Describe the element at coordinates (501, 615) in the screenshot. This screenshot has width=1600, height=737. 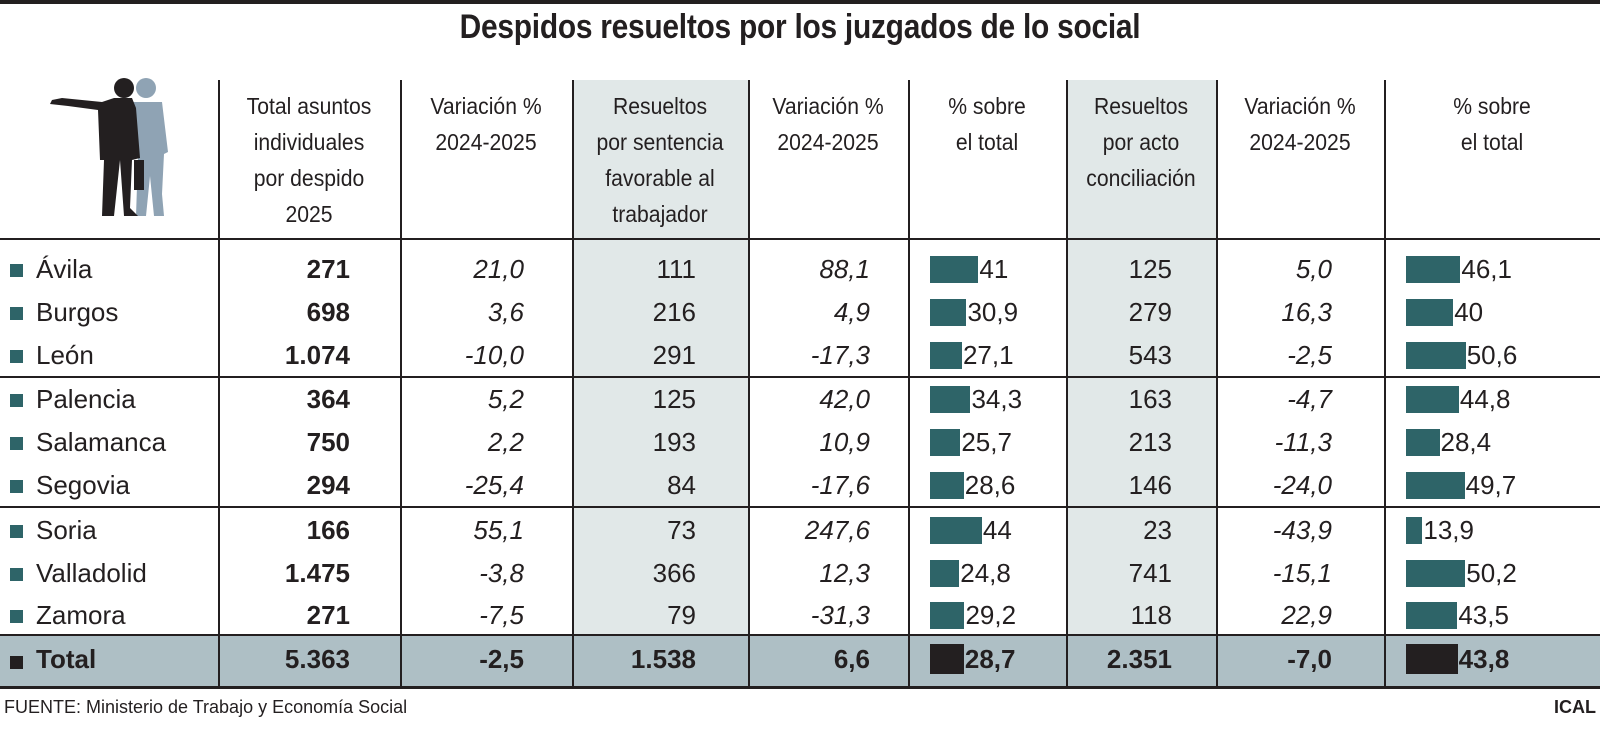
I see `table-cell: -7,5` at that location.